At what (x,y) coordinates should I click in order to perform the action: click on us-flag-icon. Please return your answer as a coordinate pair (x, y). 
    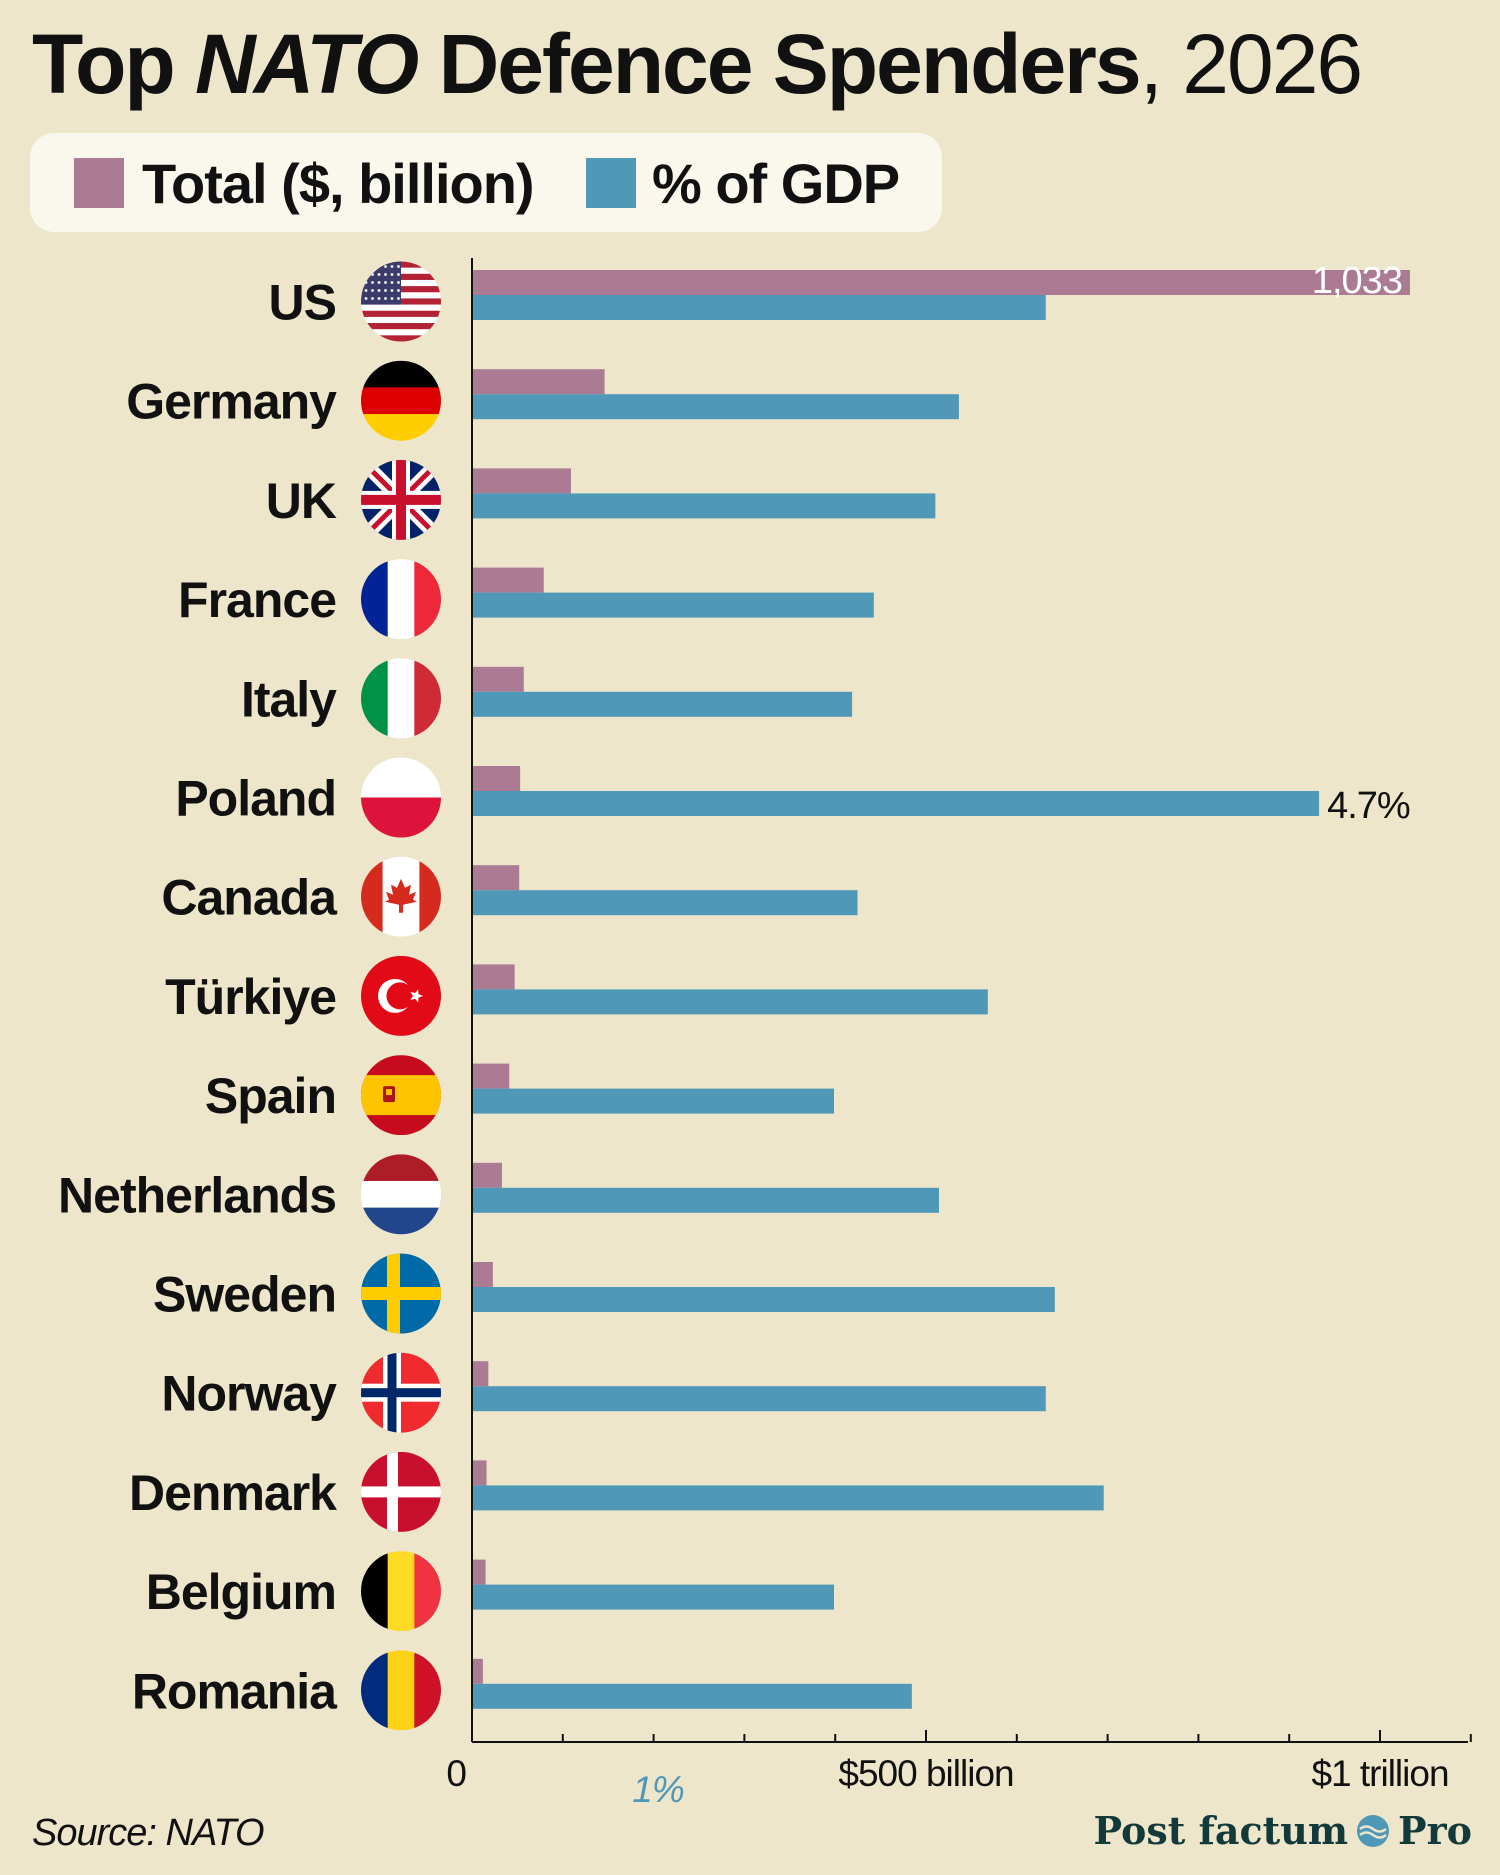
    Looking at the image, I should click on (401, 301).